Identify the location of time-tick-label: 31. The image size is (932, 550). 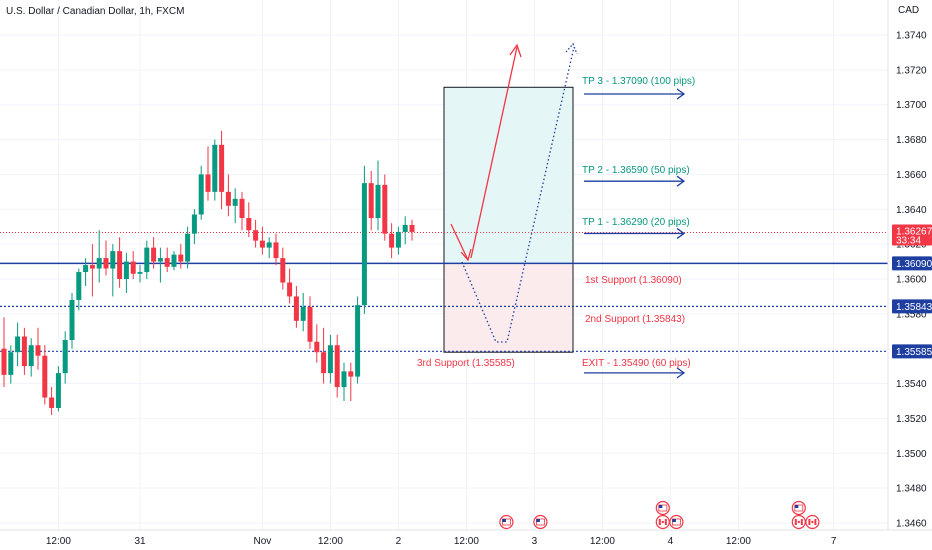
(140, 541).